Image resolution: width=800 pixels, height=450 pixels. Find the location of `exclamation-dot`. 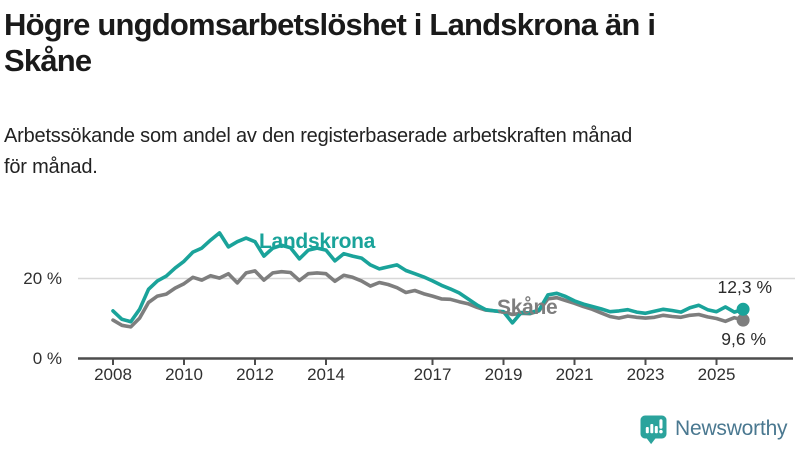

exclamation-dot is located at coordinates (661, 431).